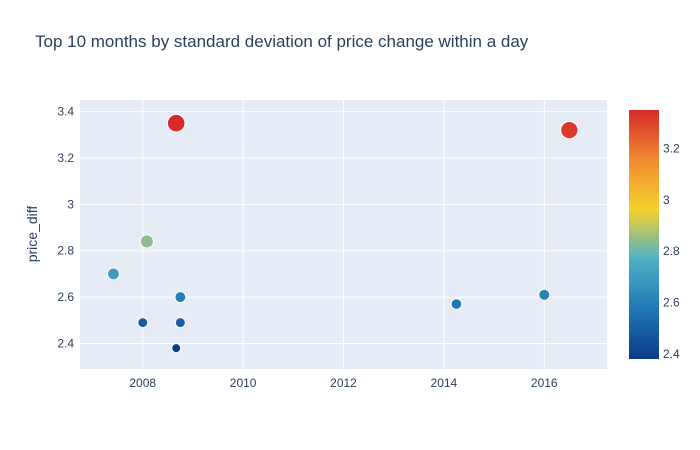 This screenshot has height=450, width=700. I want to click on y-tick-label: 2.6, so click(65, 297).